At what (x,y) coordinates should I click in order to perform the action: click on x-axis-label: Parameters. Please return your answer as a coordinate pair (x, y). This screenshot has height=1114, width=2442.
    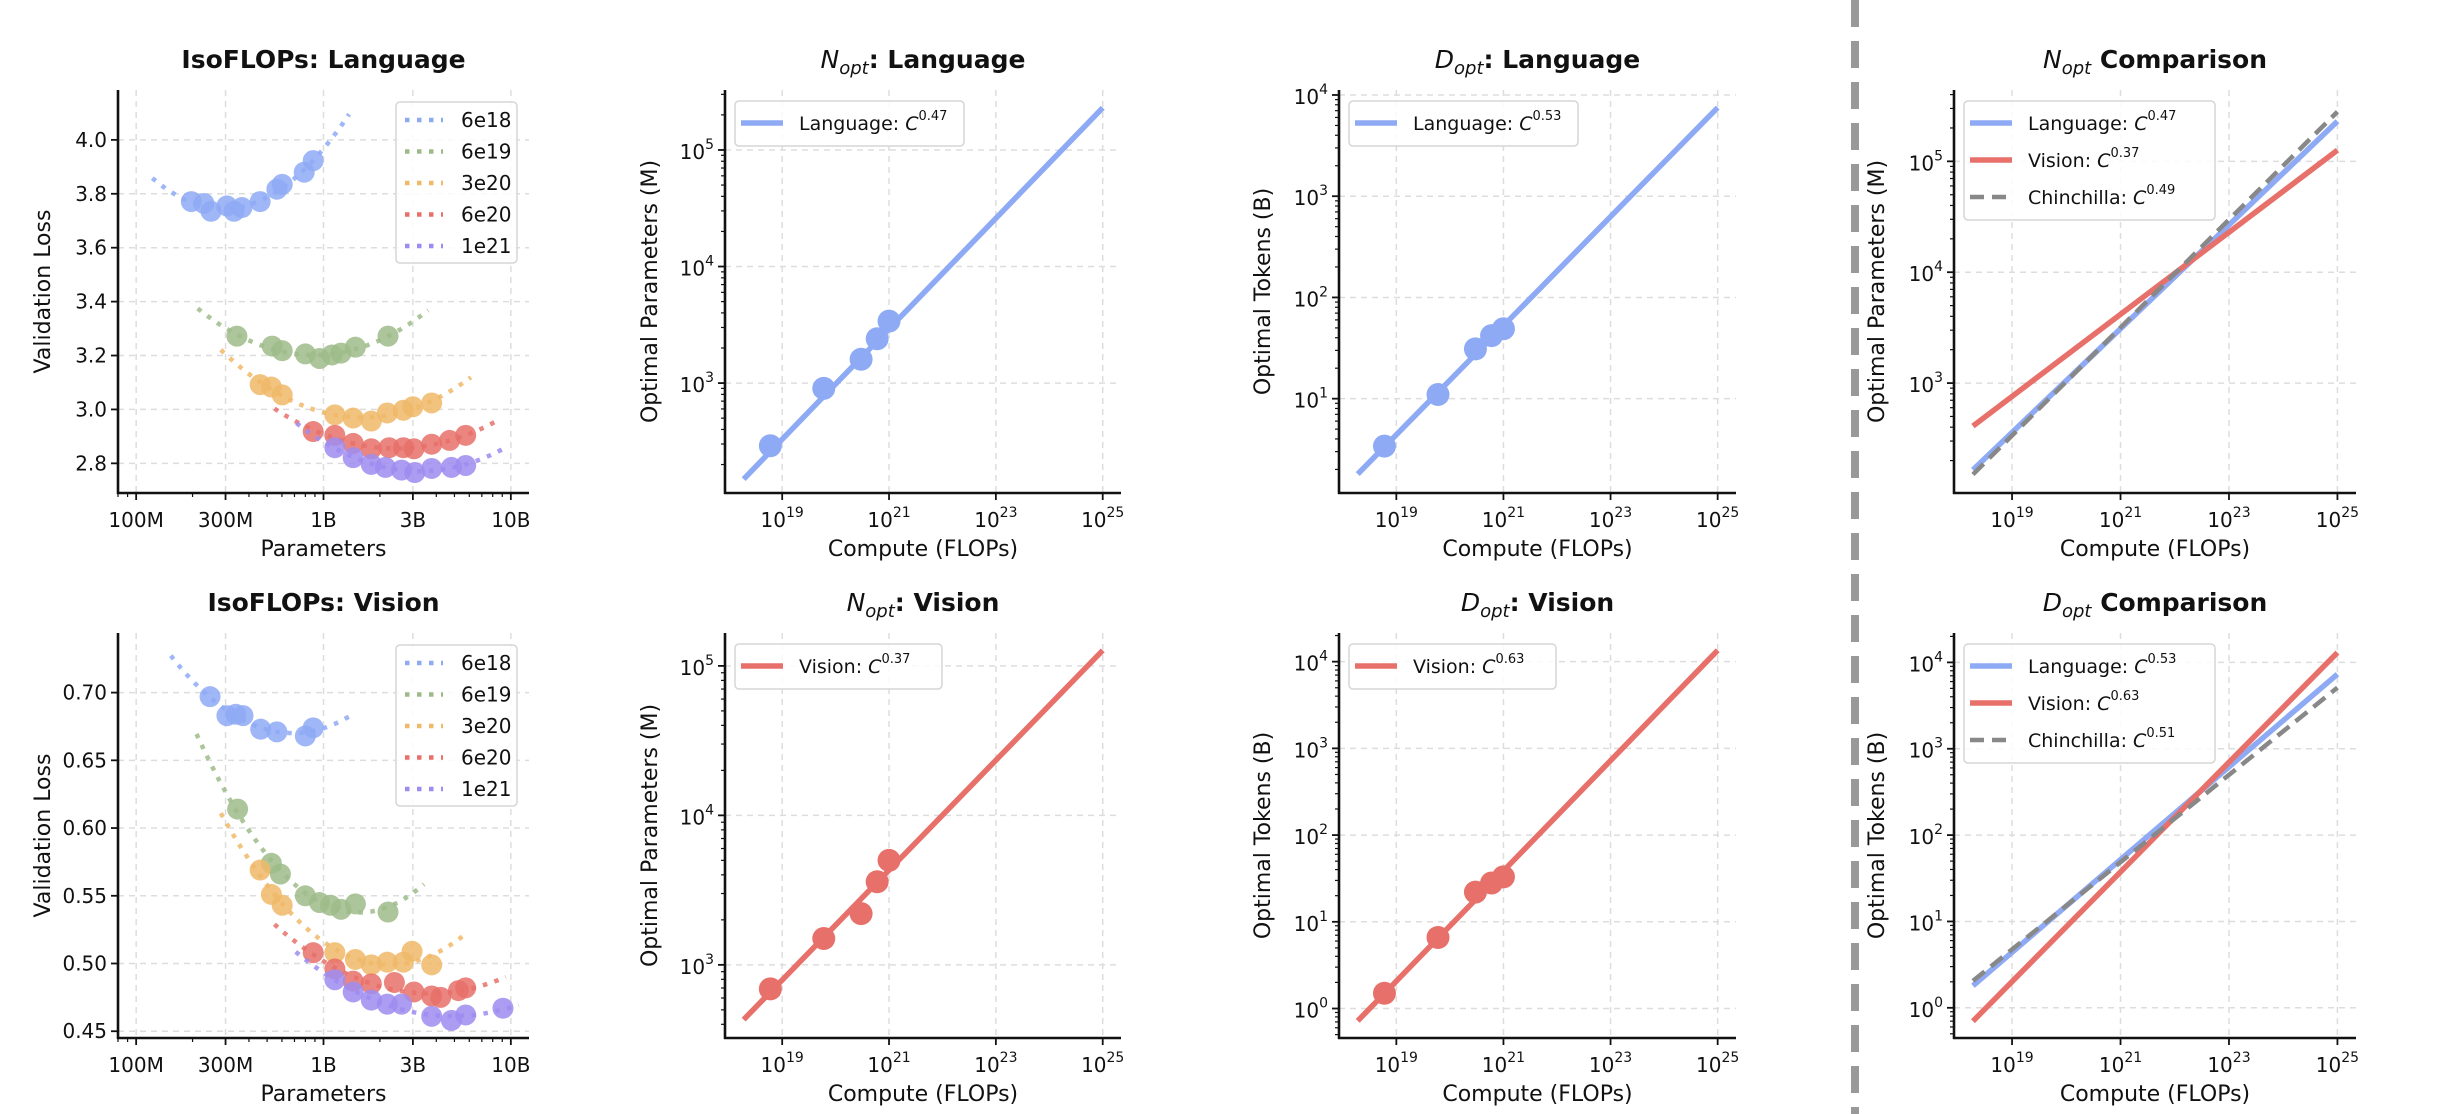
    Looking at the image, I should click on (324, 1094).